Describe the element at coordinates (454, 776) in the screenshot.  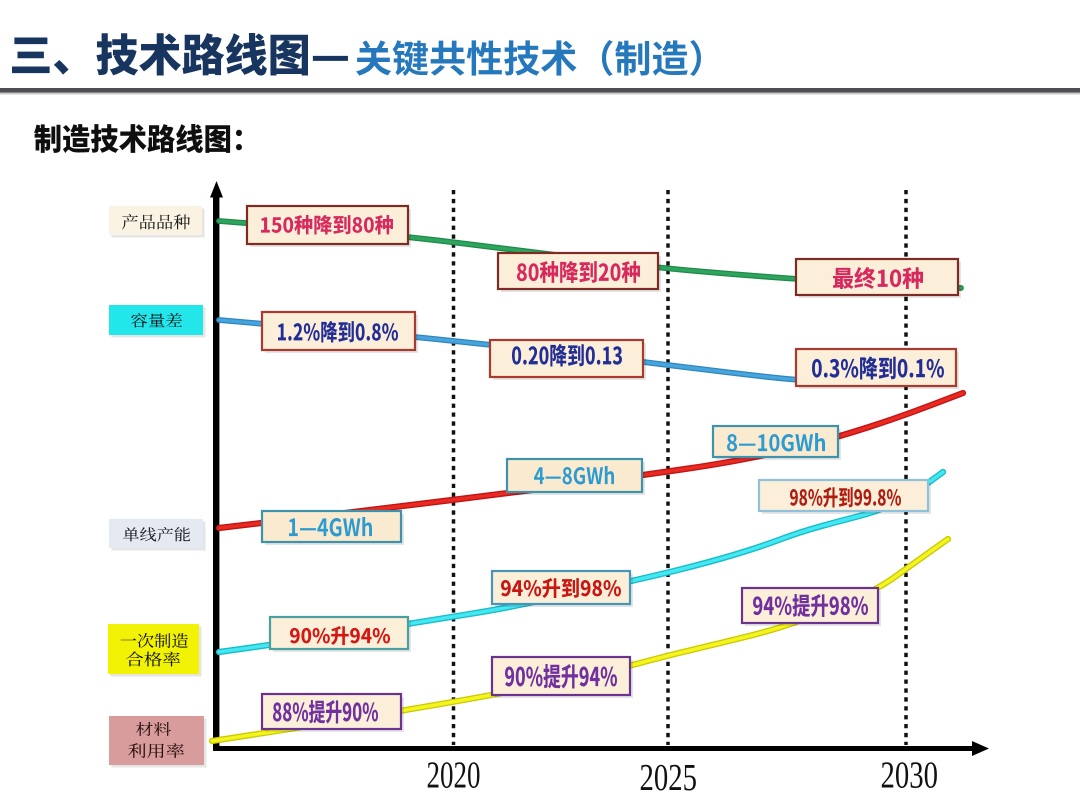
I see `svg-text: 2020` at that location.